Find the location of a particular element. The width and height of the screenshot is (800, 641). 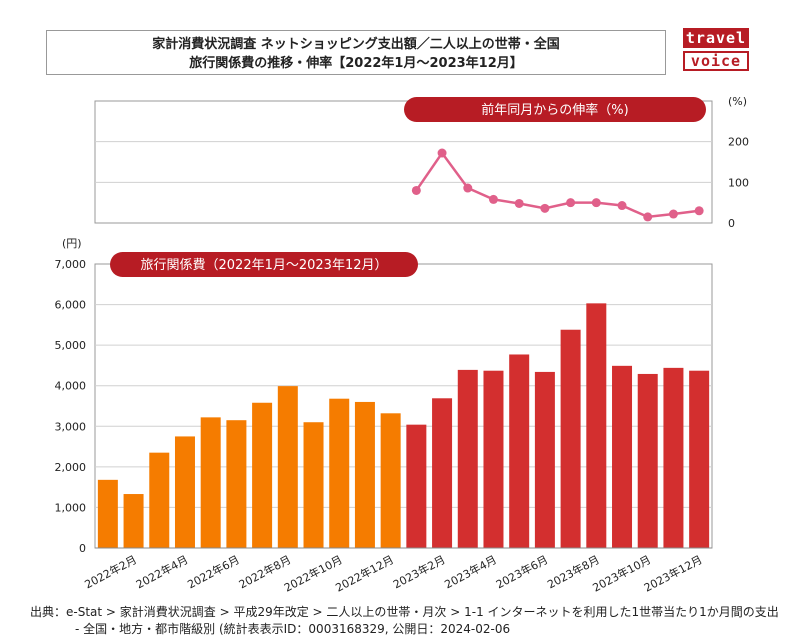

bar-ytick-label: 0 is located at coordinates (82, 548).